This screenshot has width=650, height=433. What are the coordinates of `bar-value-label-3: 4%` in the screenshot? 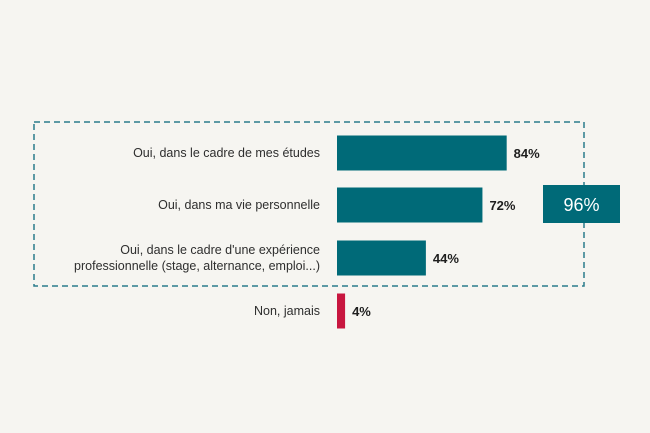 It's located at (361, 311).